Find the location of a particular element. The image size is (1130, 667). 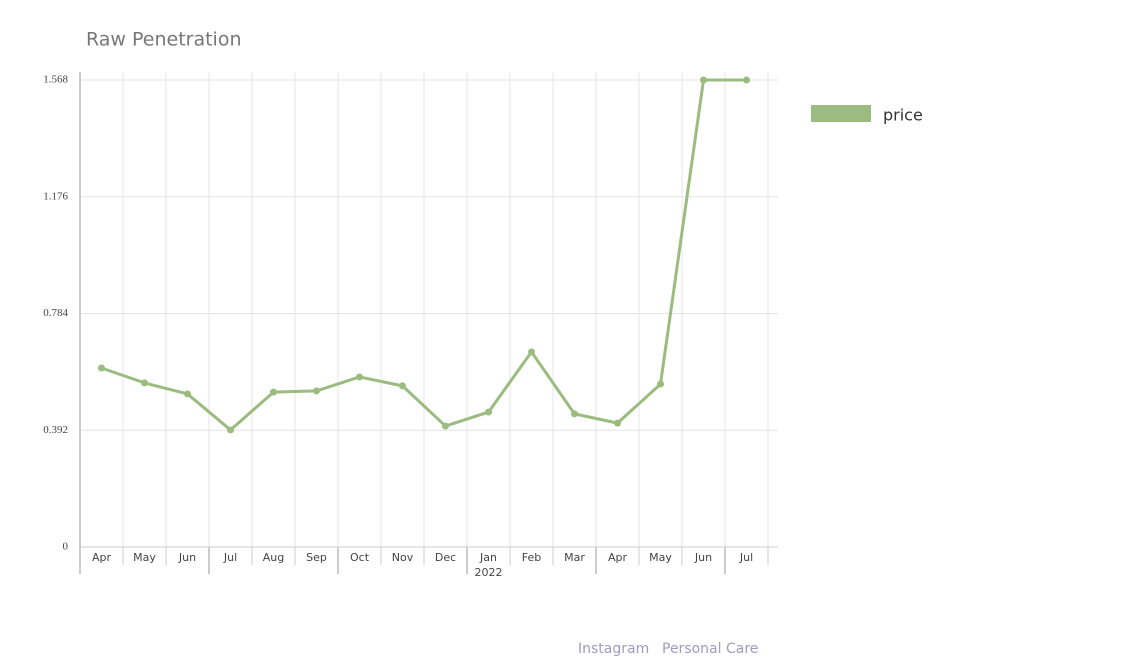

footer-link: Instagram is located at coordinates (613, 649).